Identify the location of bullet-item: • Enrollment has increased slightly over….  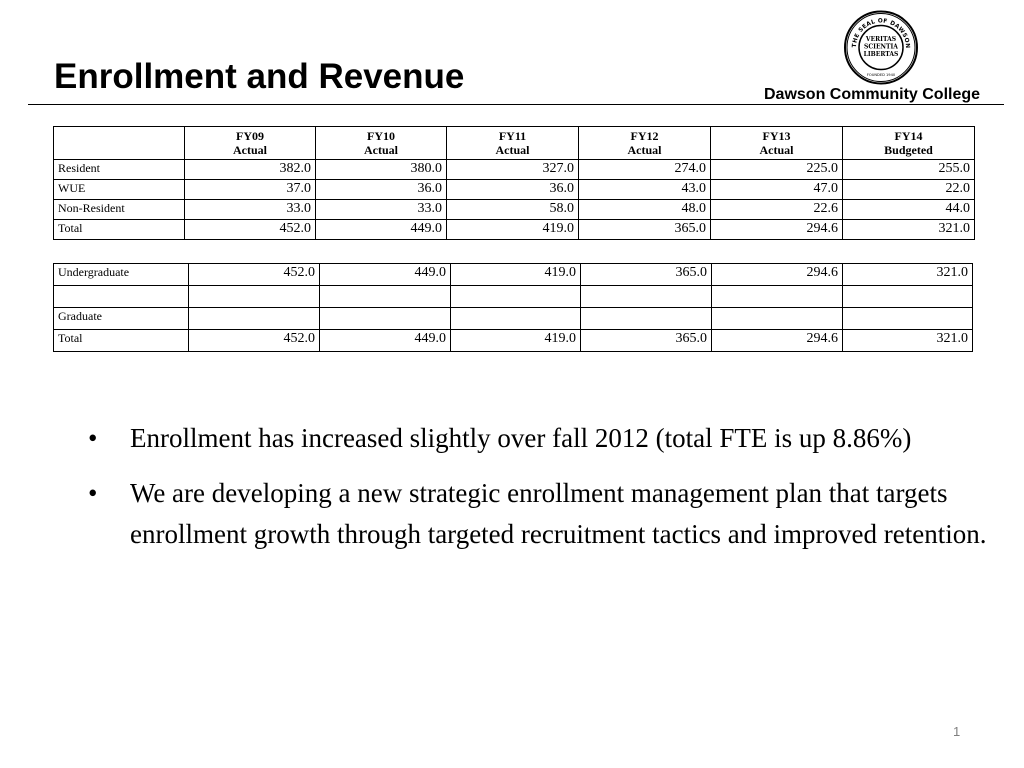
(538, 438).